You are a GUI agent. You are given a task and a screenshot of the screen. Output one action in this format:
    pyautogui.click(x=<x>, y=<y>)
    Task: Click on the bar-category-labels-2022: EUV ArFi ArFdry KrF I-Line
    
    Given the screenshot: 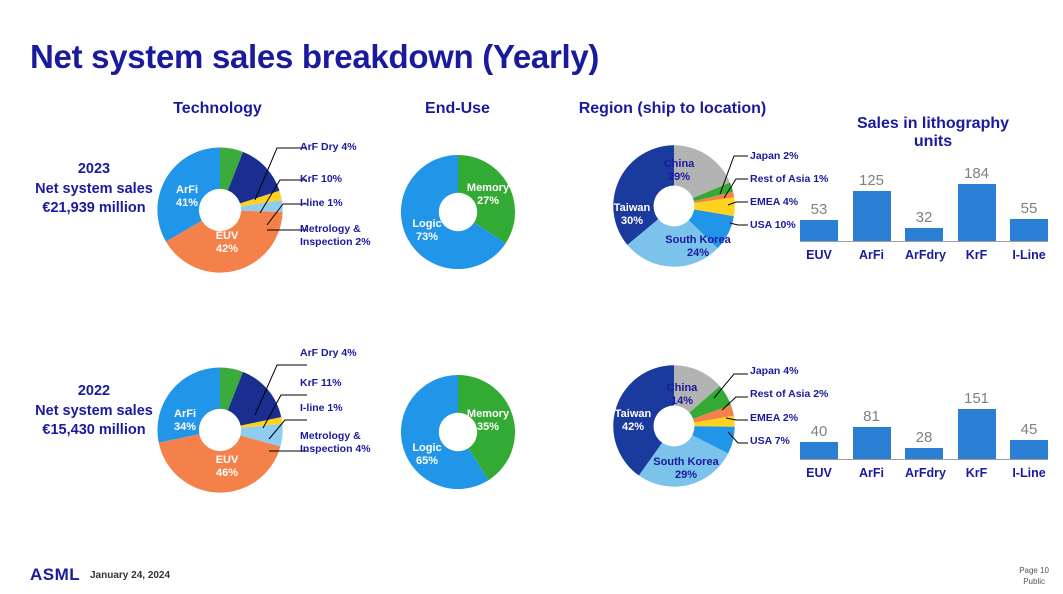 What is the action you would take?
    pyautogui.click(x=924, y=473)
    